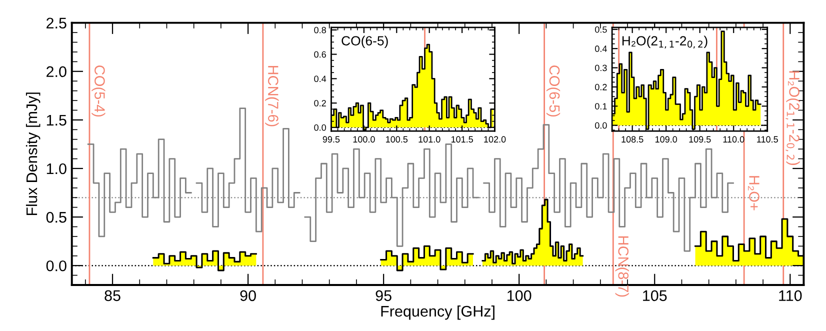  I want to click on x-tick-label: 99.5, so click(331, 139).